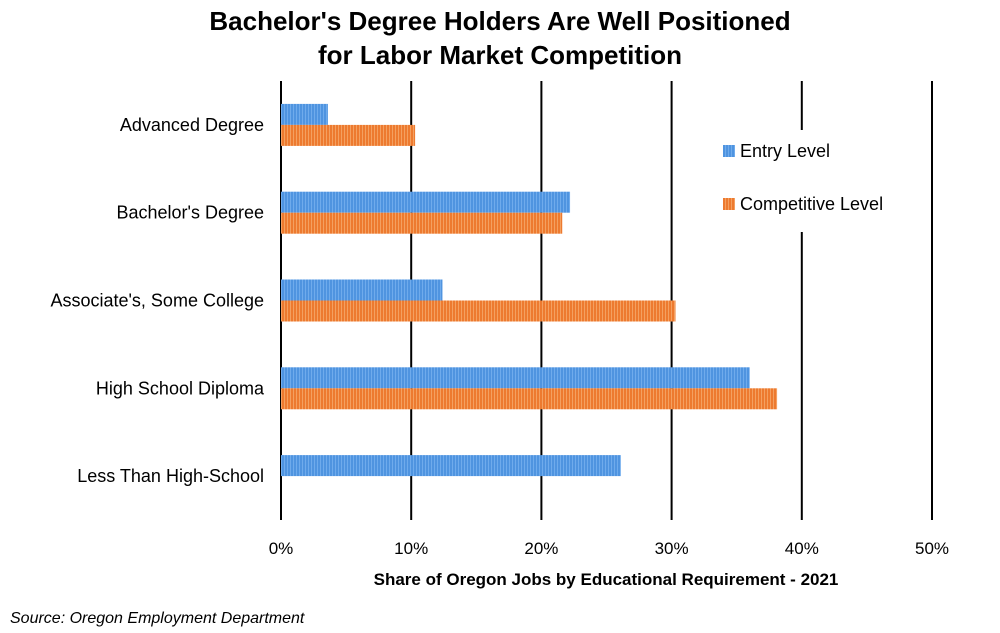  Describe the element at coordinates (811, 204) in the screenshot. I see `legend-label: Competitive Level` at that location.